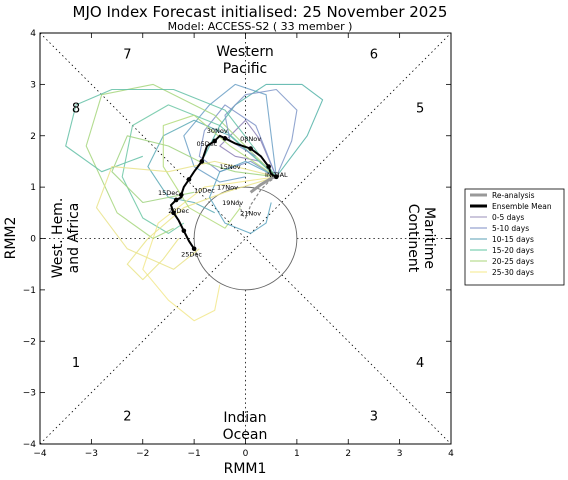 This screenshot has height=480, width=568. I want to click on x-tick-label: −2, so click(142, 454).